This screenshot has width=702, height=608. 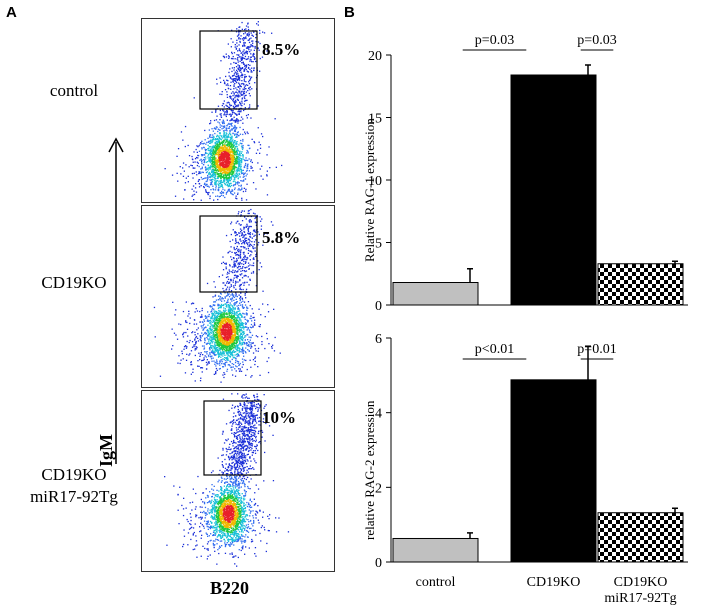 I want to click on flow-plot-cd19ko, so click(x=238, y=296).